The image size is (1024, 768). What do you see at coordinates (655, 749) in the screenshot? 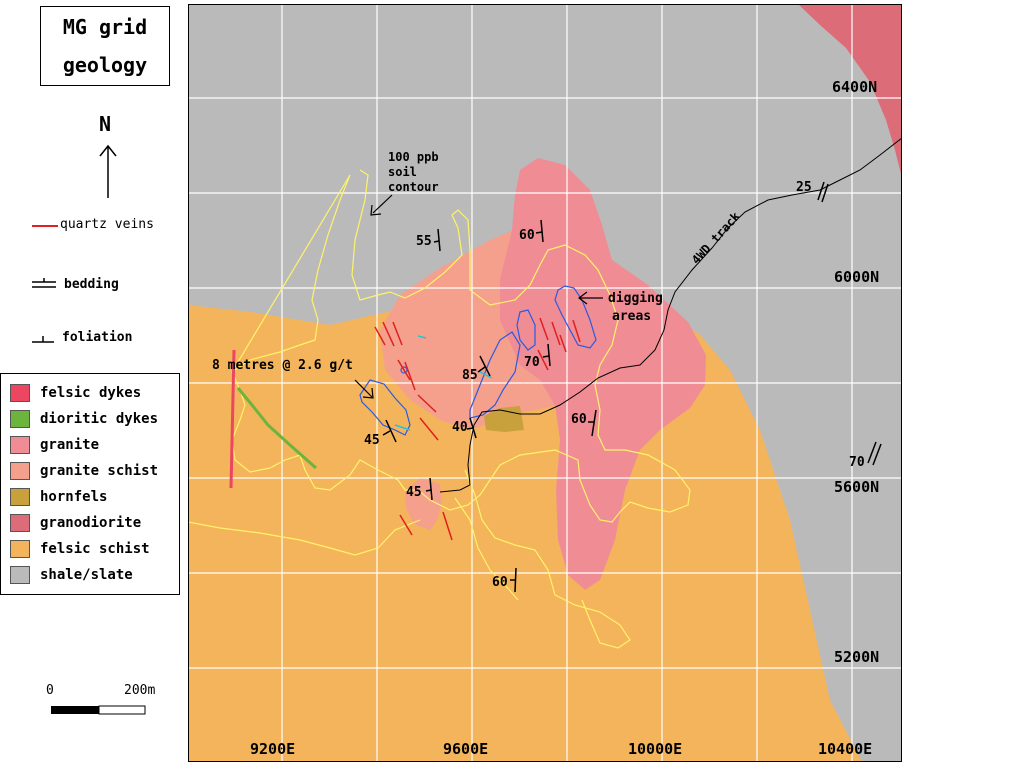
I see `easting-label-10000: 10000E` at bounding box center [655, 749].